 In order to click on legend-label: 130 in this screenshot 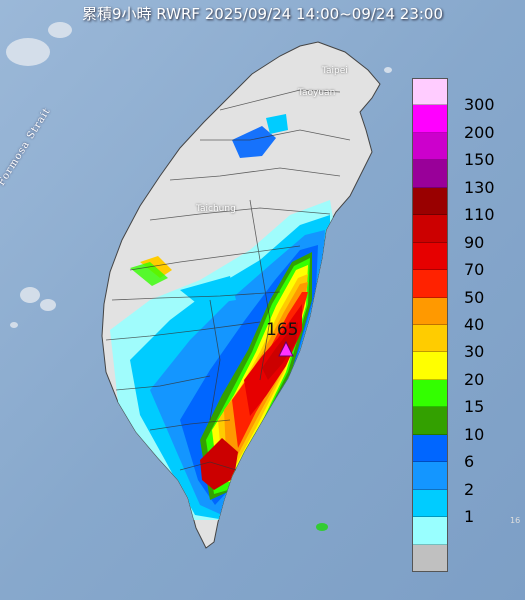, I will do `click(479, 187)`.